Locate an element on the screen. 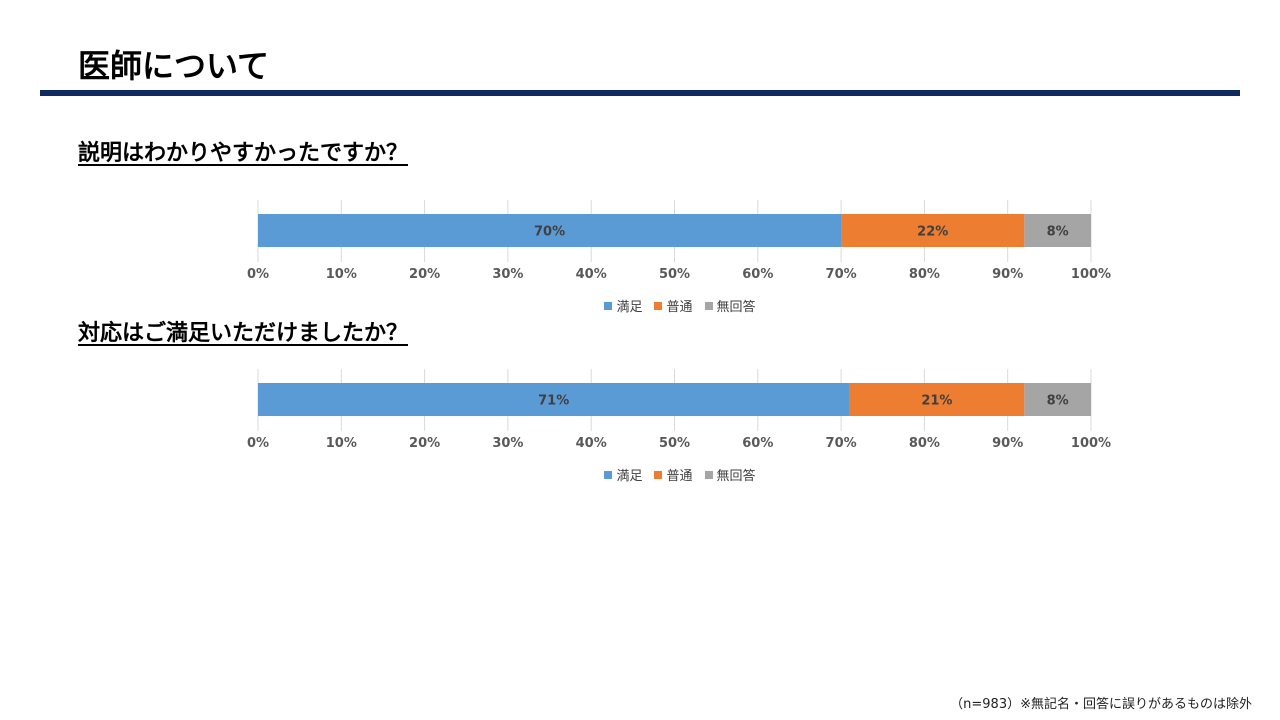 The image size is (1280, 720). page-title: 医師について is located at coordinates (174, 66).